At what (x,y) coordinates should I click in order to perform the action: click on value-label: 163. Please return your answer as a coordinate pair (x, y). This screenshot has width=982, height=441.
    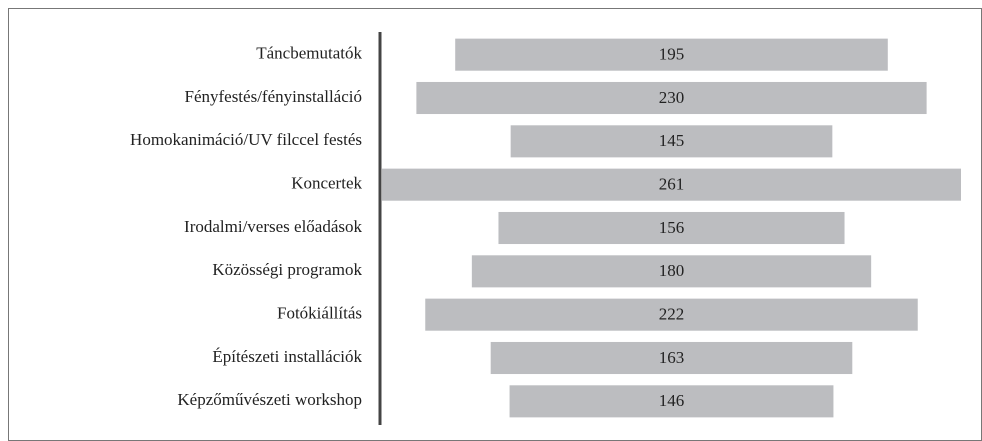
    Looking at the image, I should click on (672, 357).